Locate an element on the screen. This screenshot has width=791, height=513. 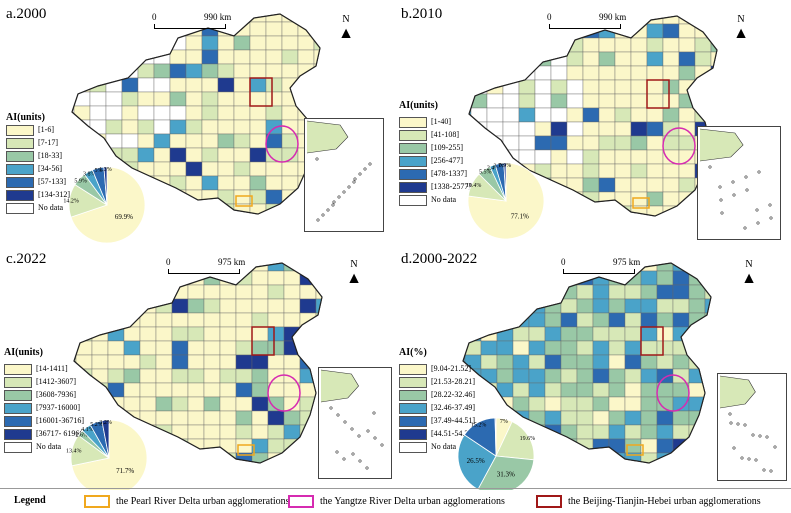
legend-item: [21.53-28.21] is located at coordinates (437, 382).